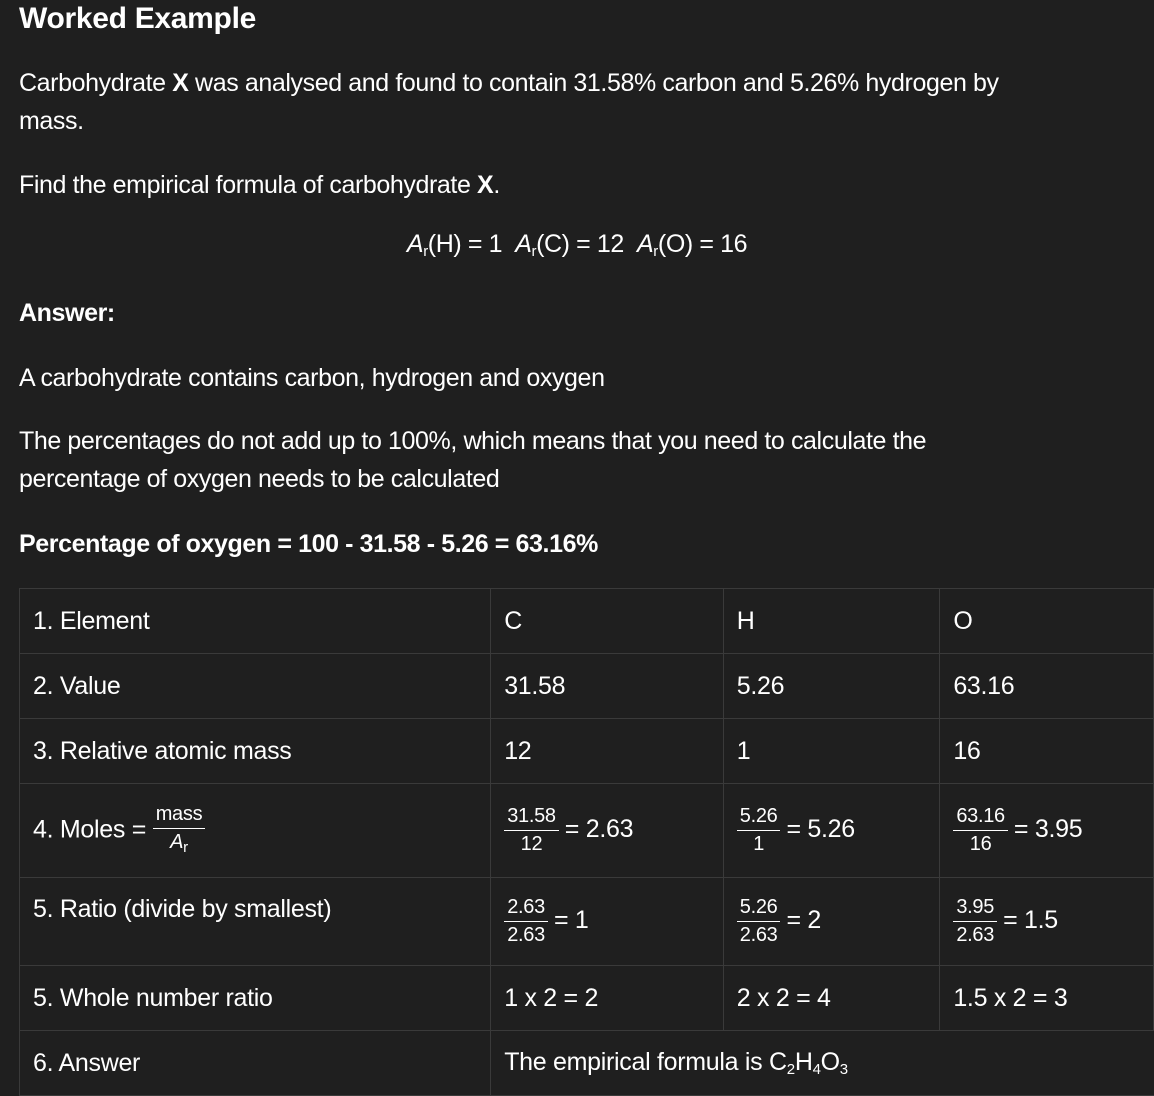  What do you see at coordinates (138, 18) in the screenshot?
I see `worked-example-heading: Worked Example` at bounding box center [138, 18].